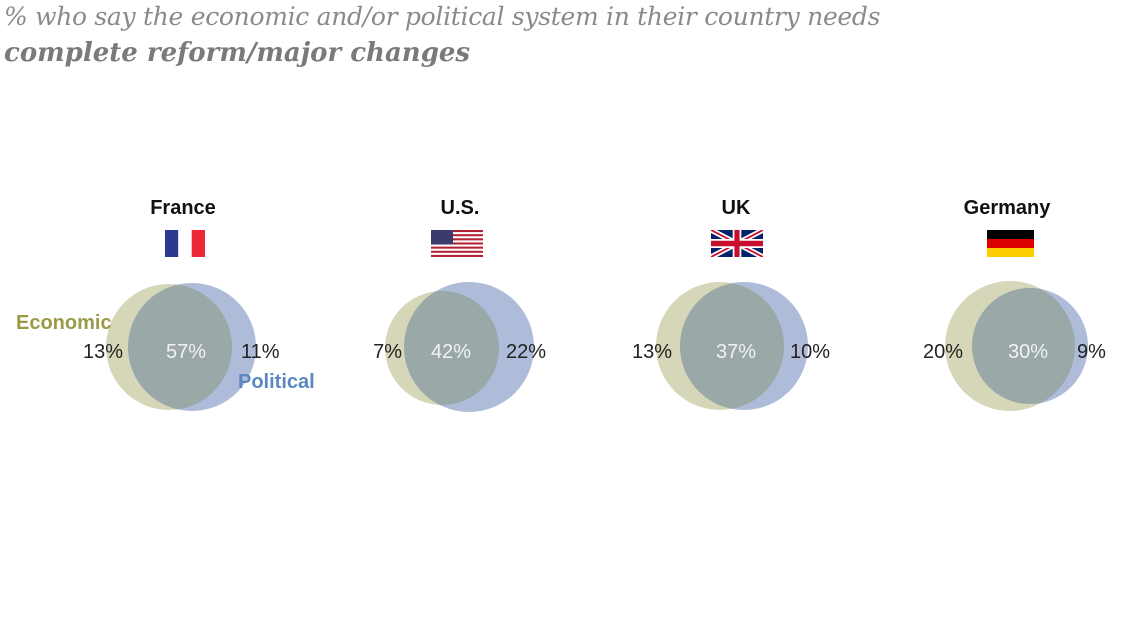 Image resolution: width=1128 pixels, height=636 pixels. I want to click on legend-economic: Economic, so click(64, 323).